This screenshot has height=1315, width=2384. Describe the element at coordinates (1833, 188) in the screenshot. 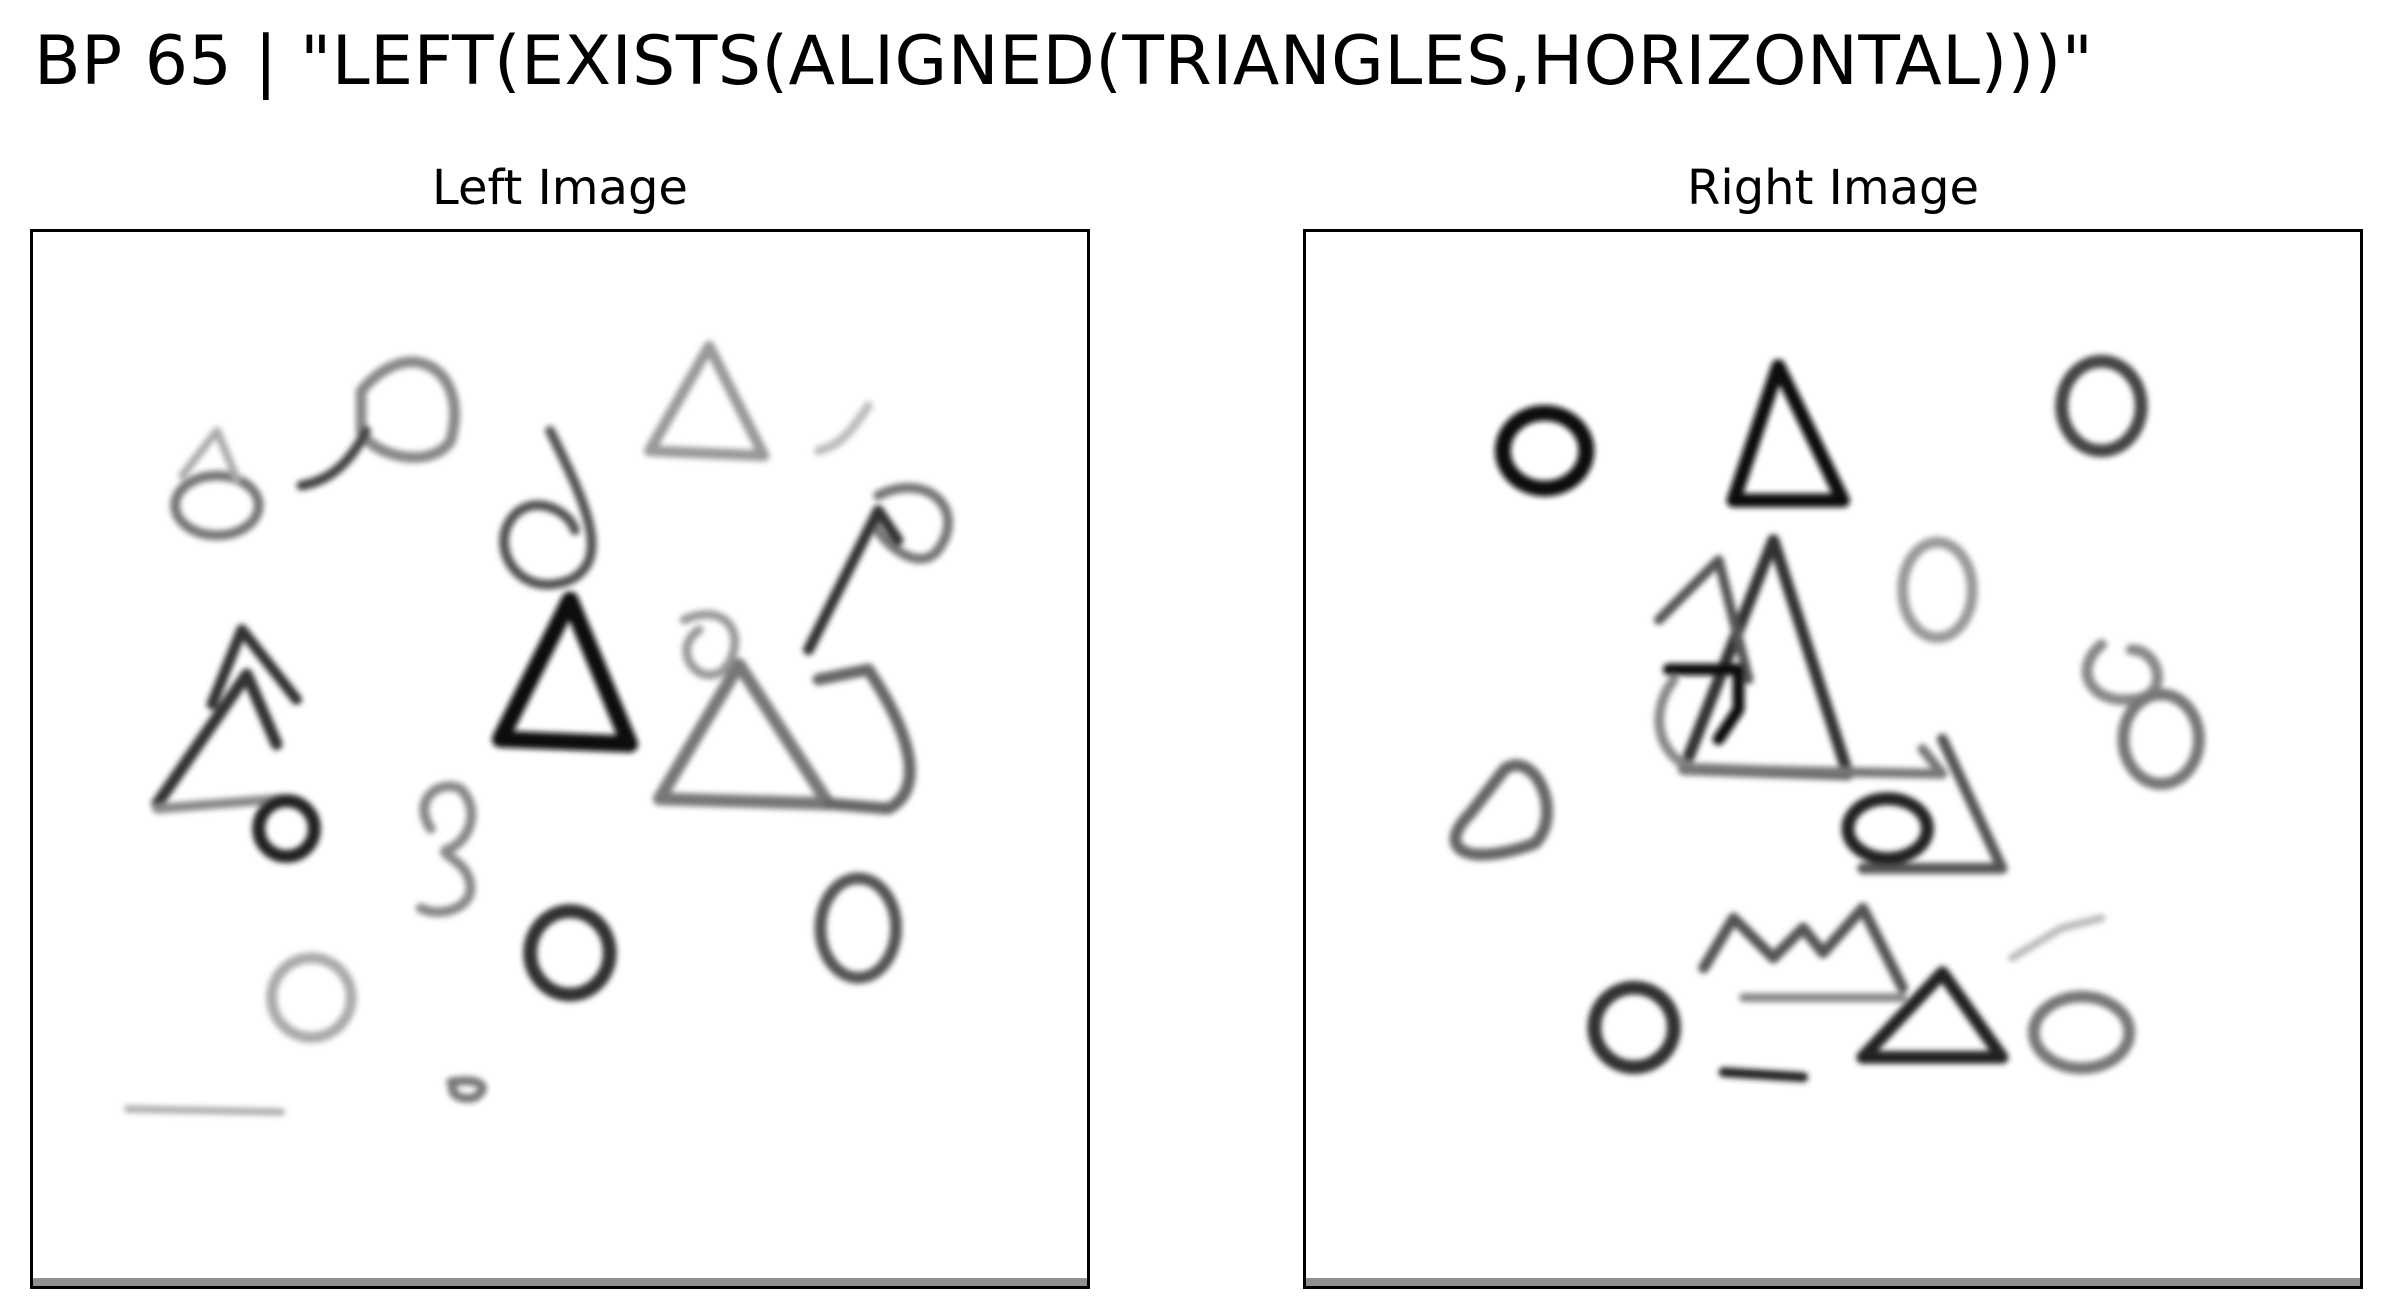

I see `right-image-title: Right Image` at that location.